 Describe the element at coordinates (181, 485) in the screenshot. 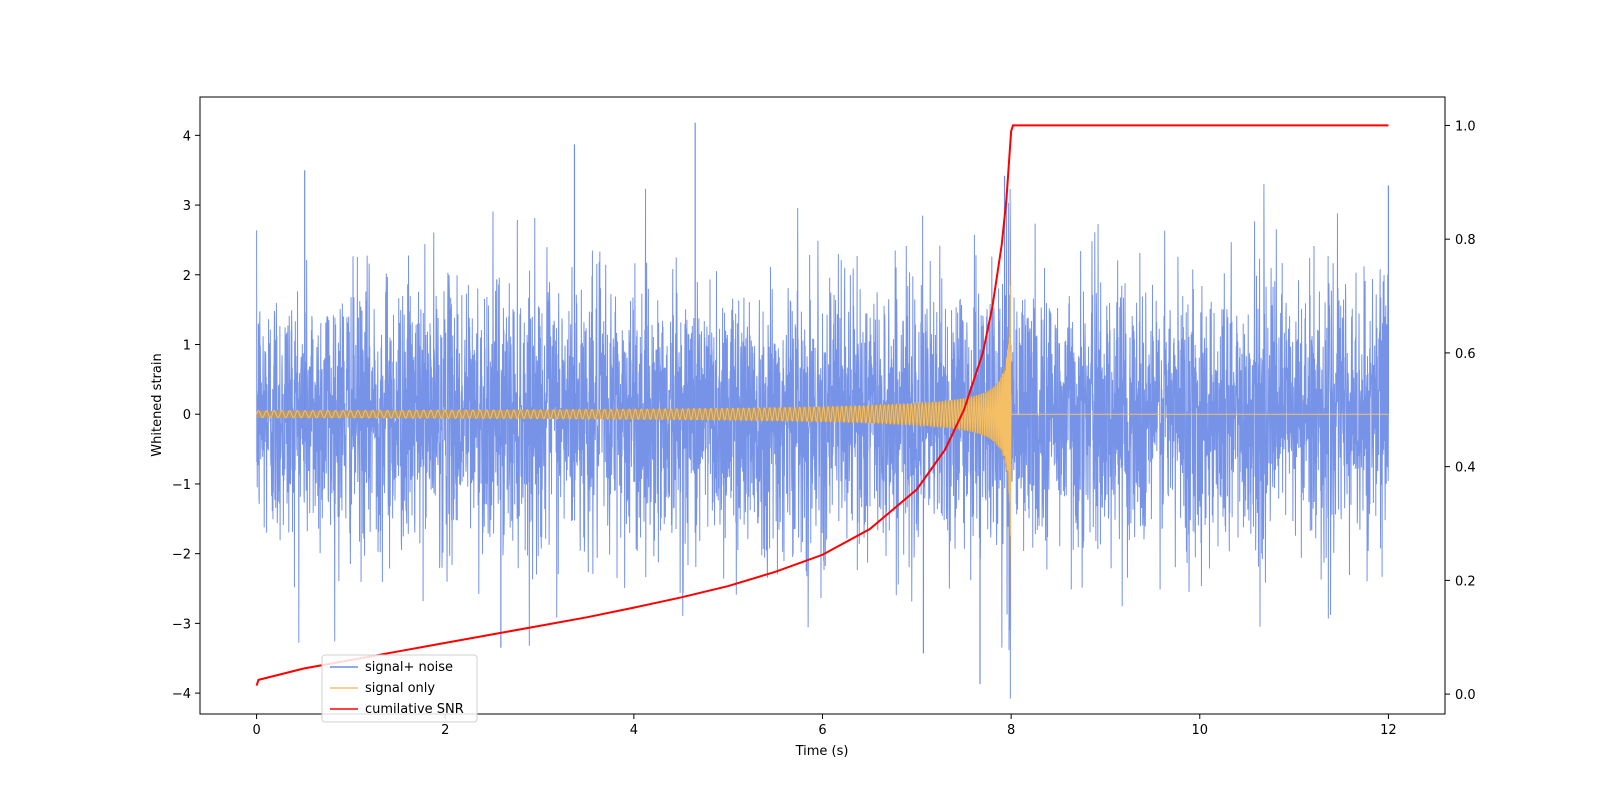

I see `y-tick-label: −1` at that location.